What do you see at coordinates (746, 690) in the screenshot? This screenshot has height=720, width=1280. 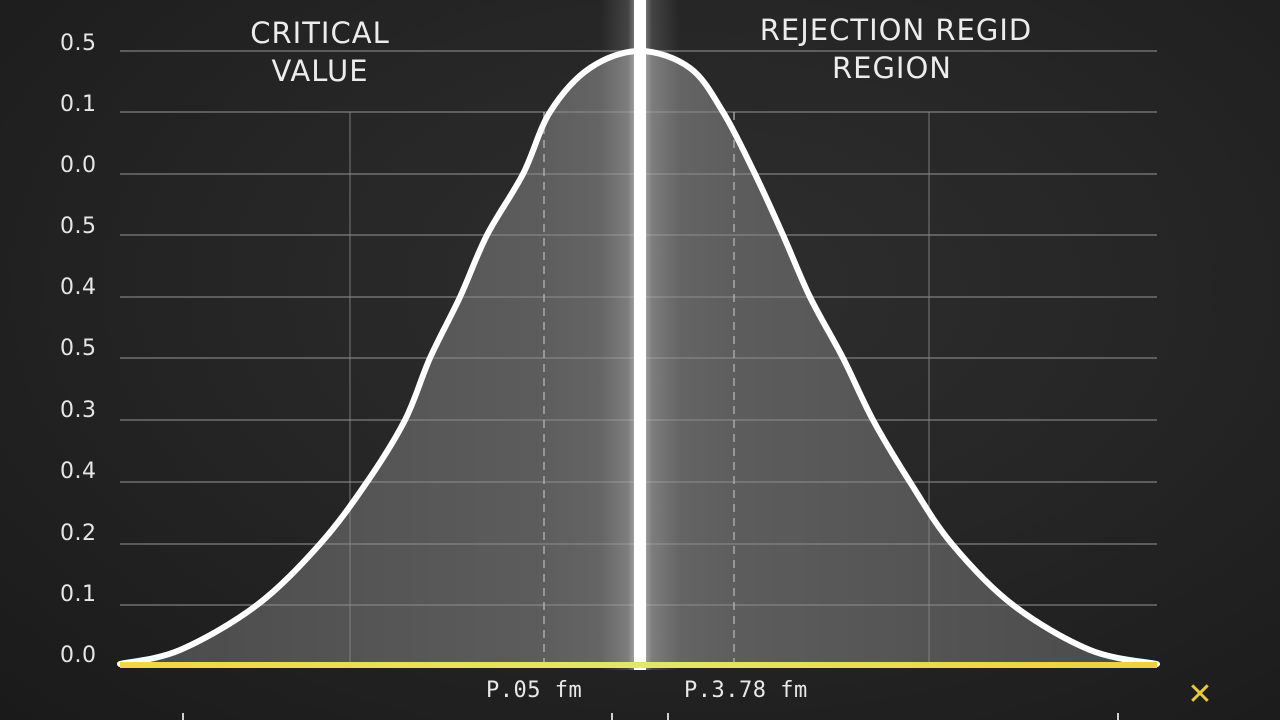 I see `x-tick-label-right: P.3.78 fm` at bounding box center [746, 690].